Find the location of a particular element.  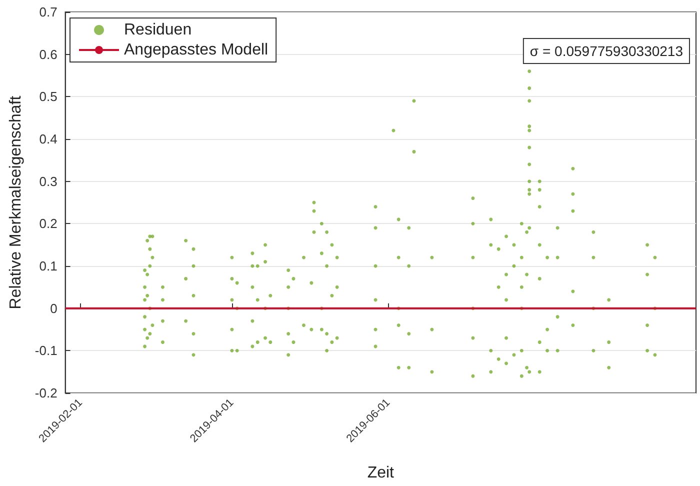

y-tick-label: 0 is located at coordinates (54, 308).